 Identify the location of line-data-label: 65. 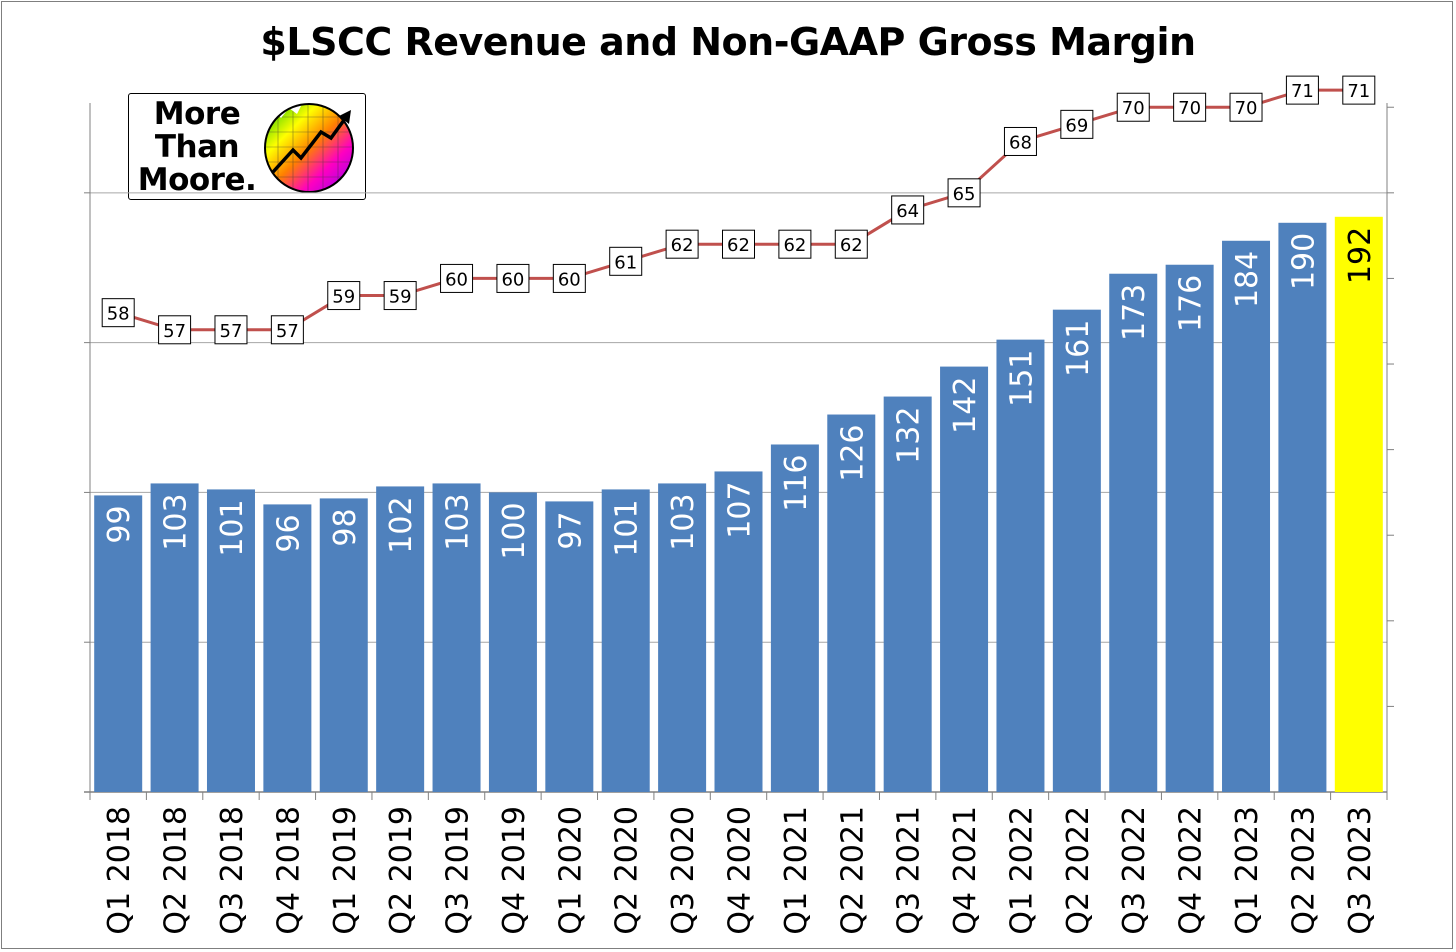
(964, 194).